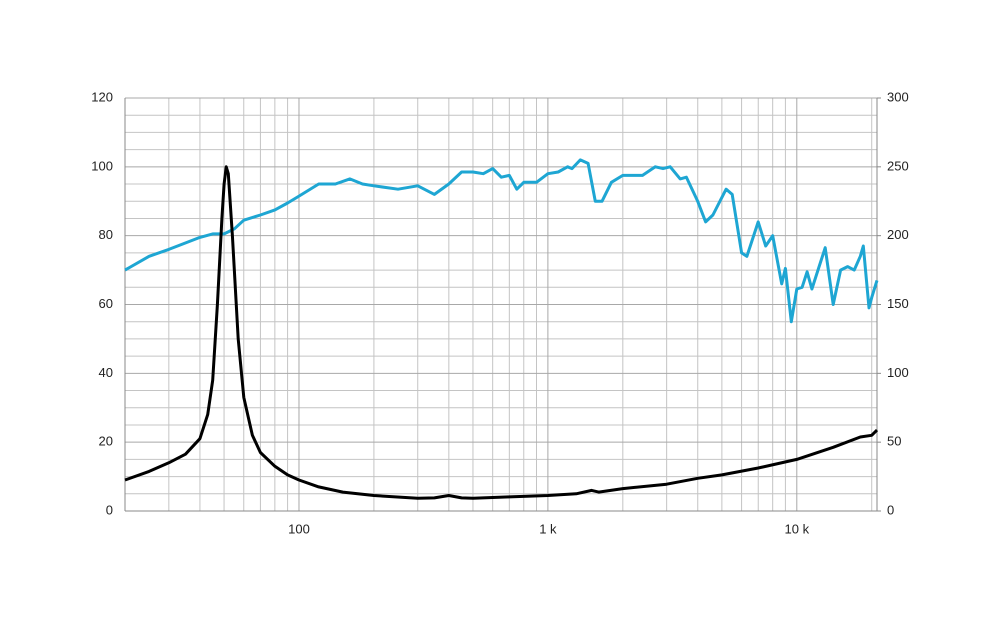  Describe the element at coordinates (898, 96) in the screenshot. I see `y2-tick-label: 300` at that location.